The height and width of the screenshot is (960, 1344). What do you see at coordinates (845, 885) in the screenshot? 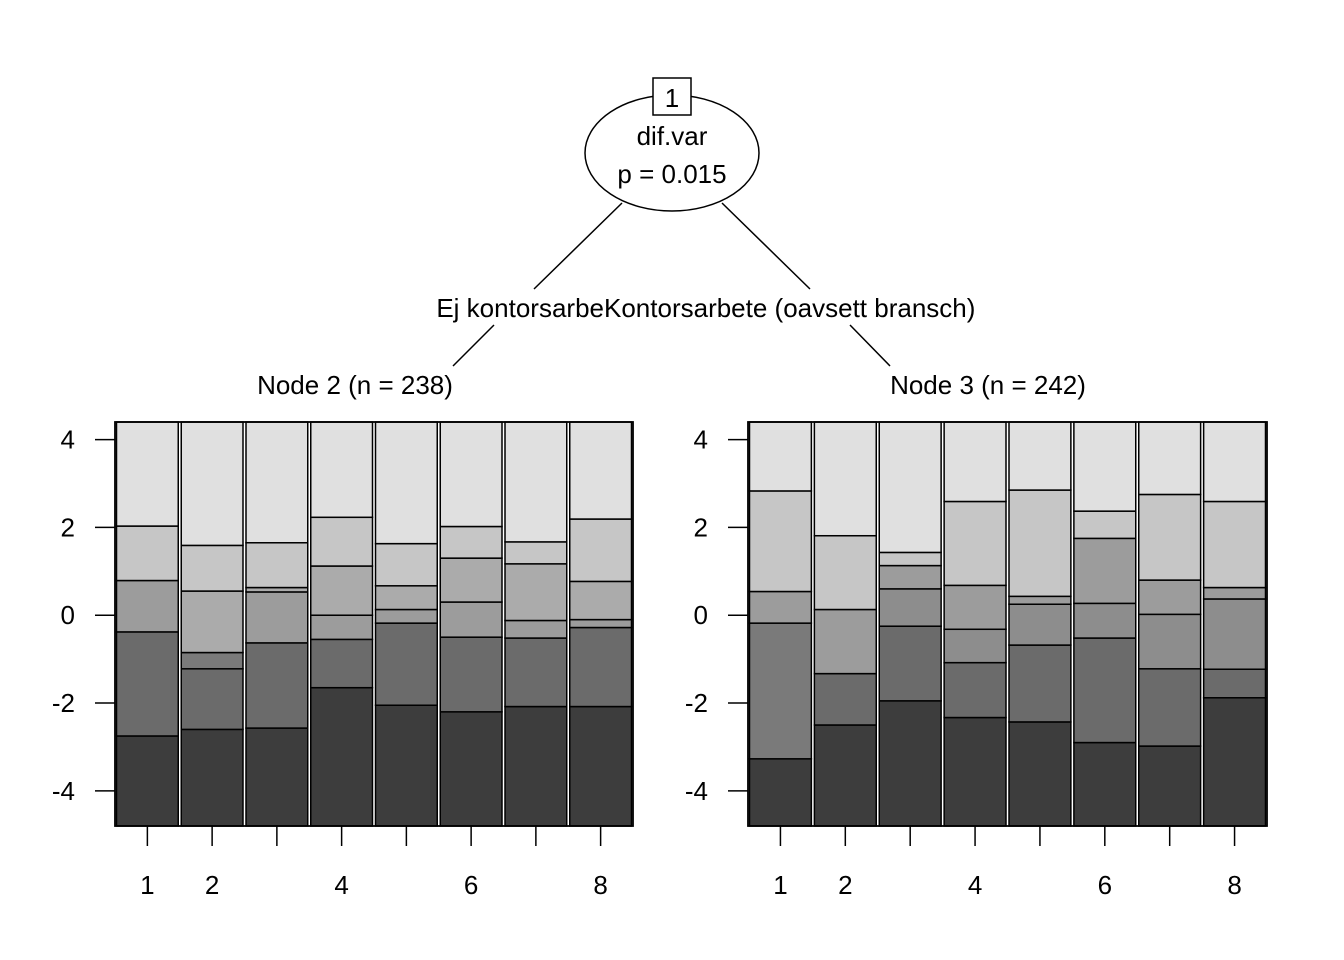
I see `x-tick-label: 2` at bounding box center [845, 885].